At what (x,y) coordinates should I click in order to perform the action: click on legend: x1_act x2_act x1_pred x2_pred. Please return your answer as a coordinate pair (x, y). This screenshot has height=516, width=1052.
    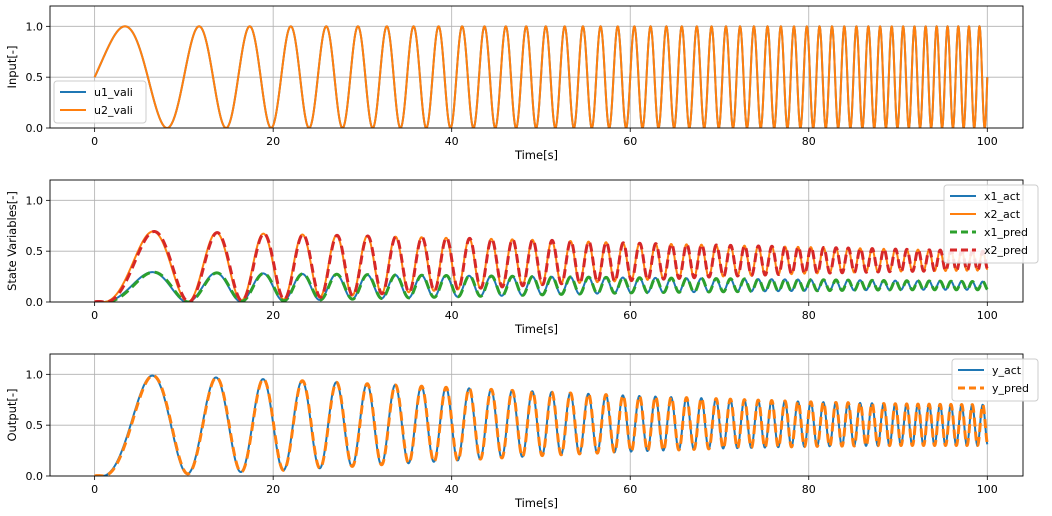
    Looking at the image, I should click on (991, 224).